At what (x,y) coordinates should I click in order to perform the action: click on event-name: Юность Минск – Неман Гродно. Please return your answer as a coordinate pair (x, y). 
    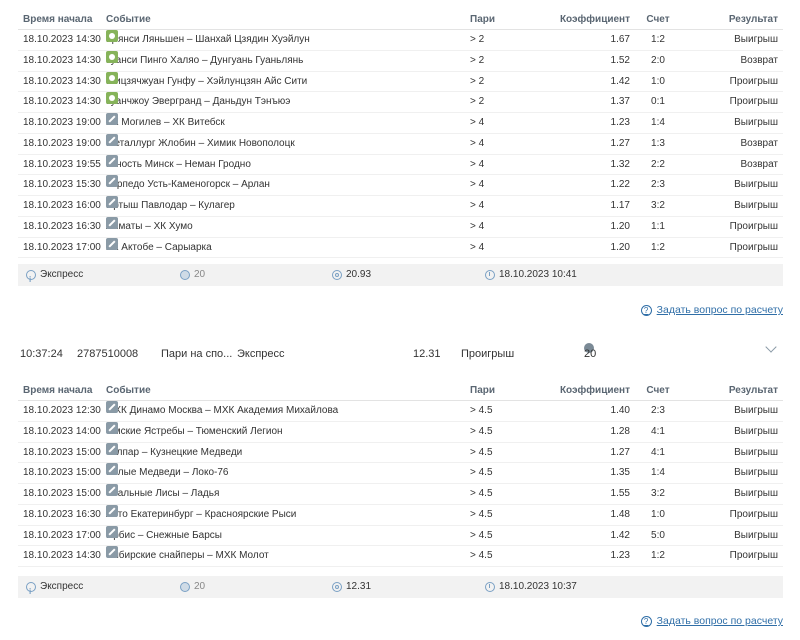
    Looking at the image, I should click on (178, 164).